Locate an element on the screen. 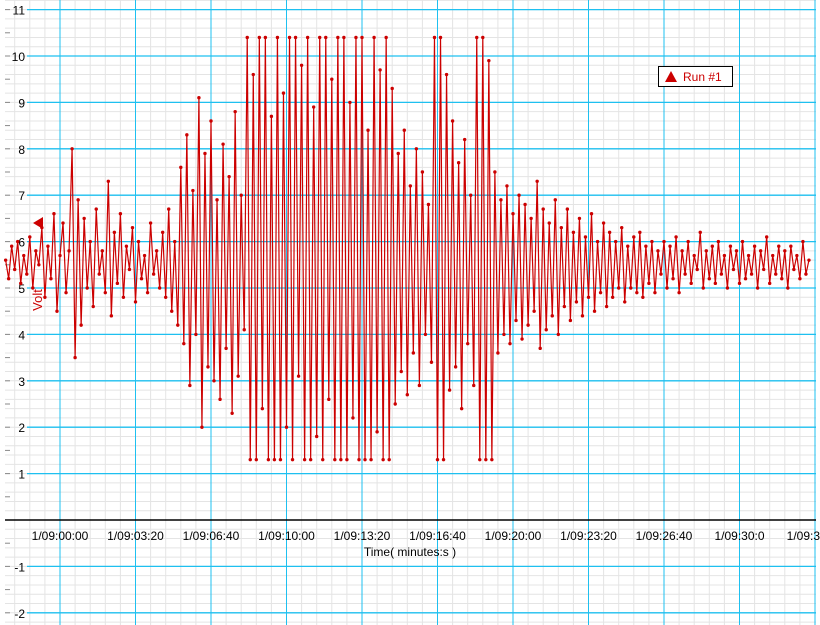 This screenshot has height=625, width=820. x-tick-label: 1/09:26:40 is located at coordinates (664, 536).